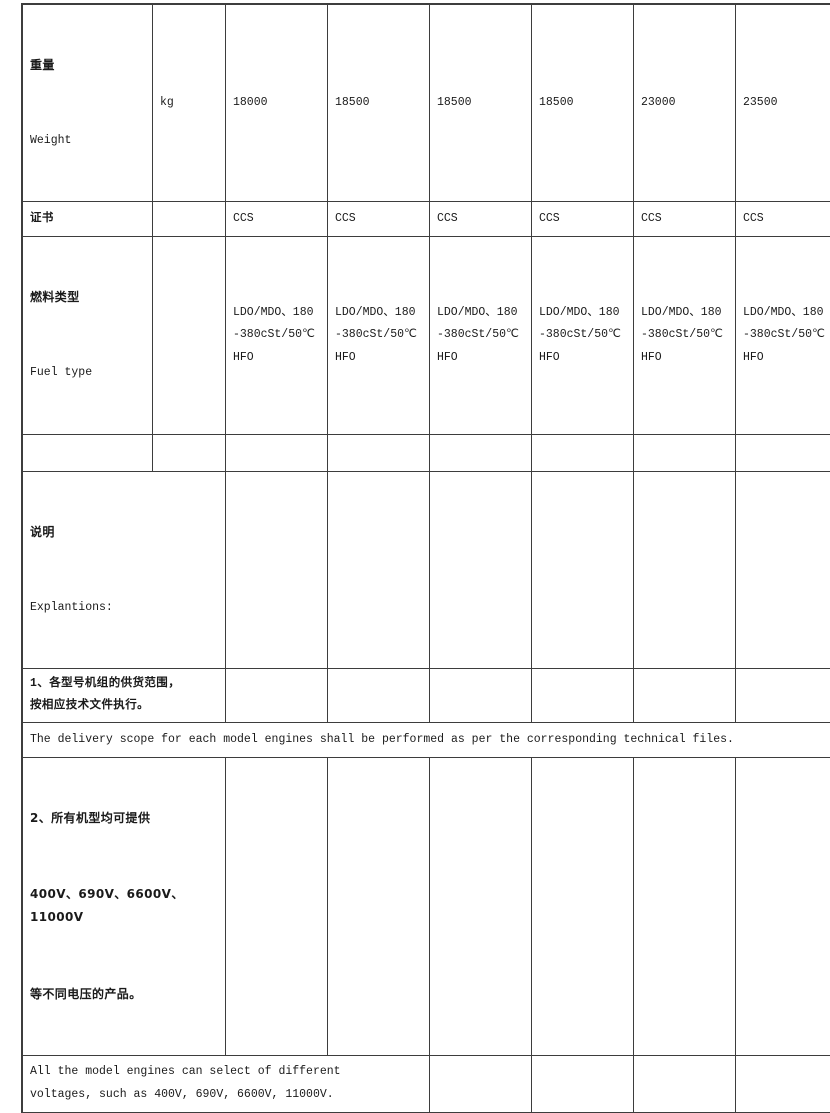 This screenshot has height=1113, width=830. Describe the element at coordinates (783, 103) in the screenshot. I see `cell-weight-6: 23500` at that location.